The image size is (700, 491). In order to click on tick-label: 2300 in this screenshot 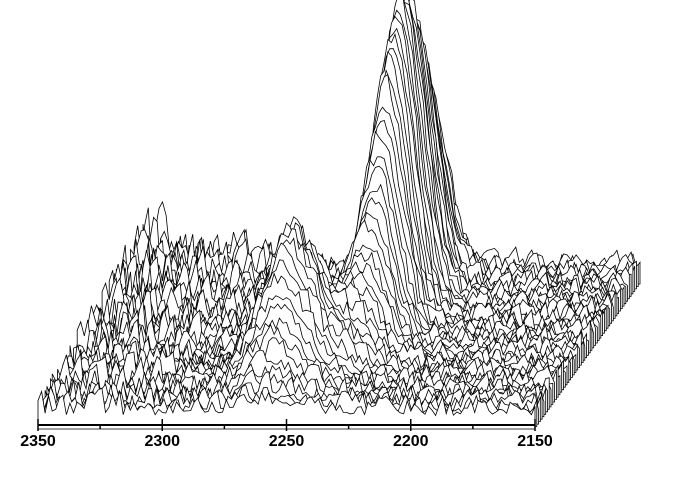, I will do `click(162, 441)`.